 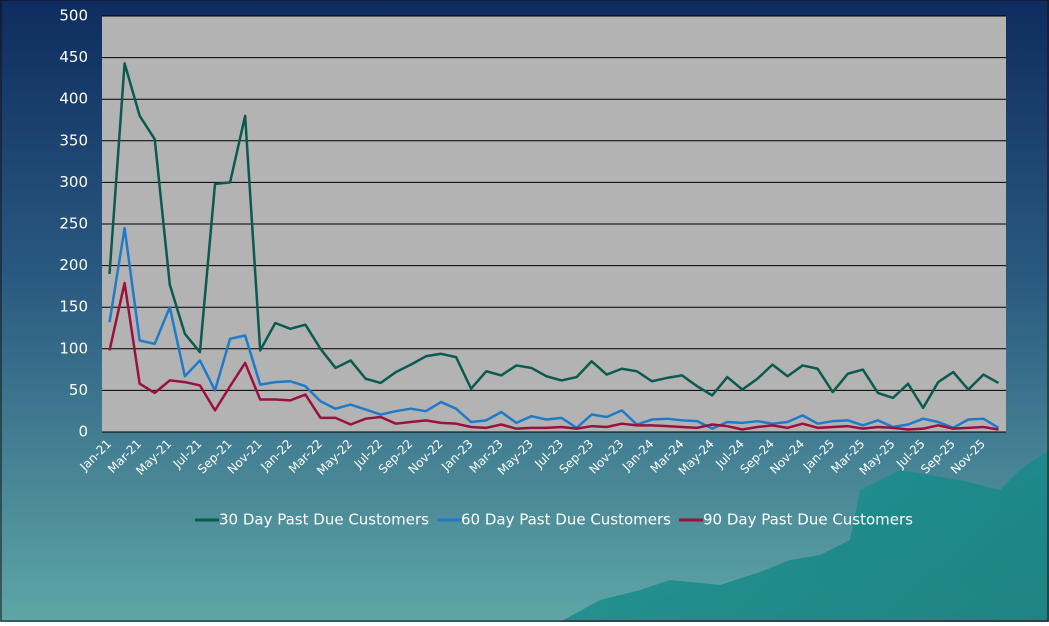 What do you see at coordinates (73, 224) in the screenshot?
I see `y-tick-label: 250` at bounding box center [73, 224].